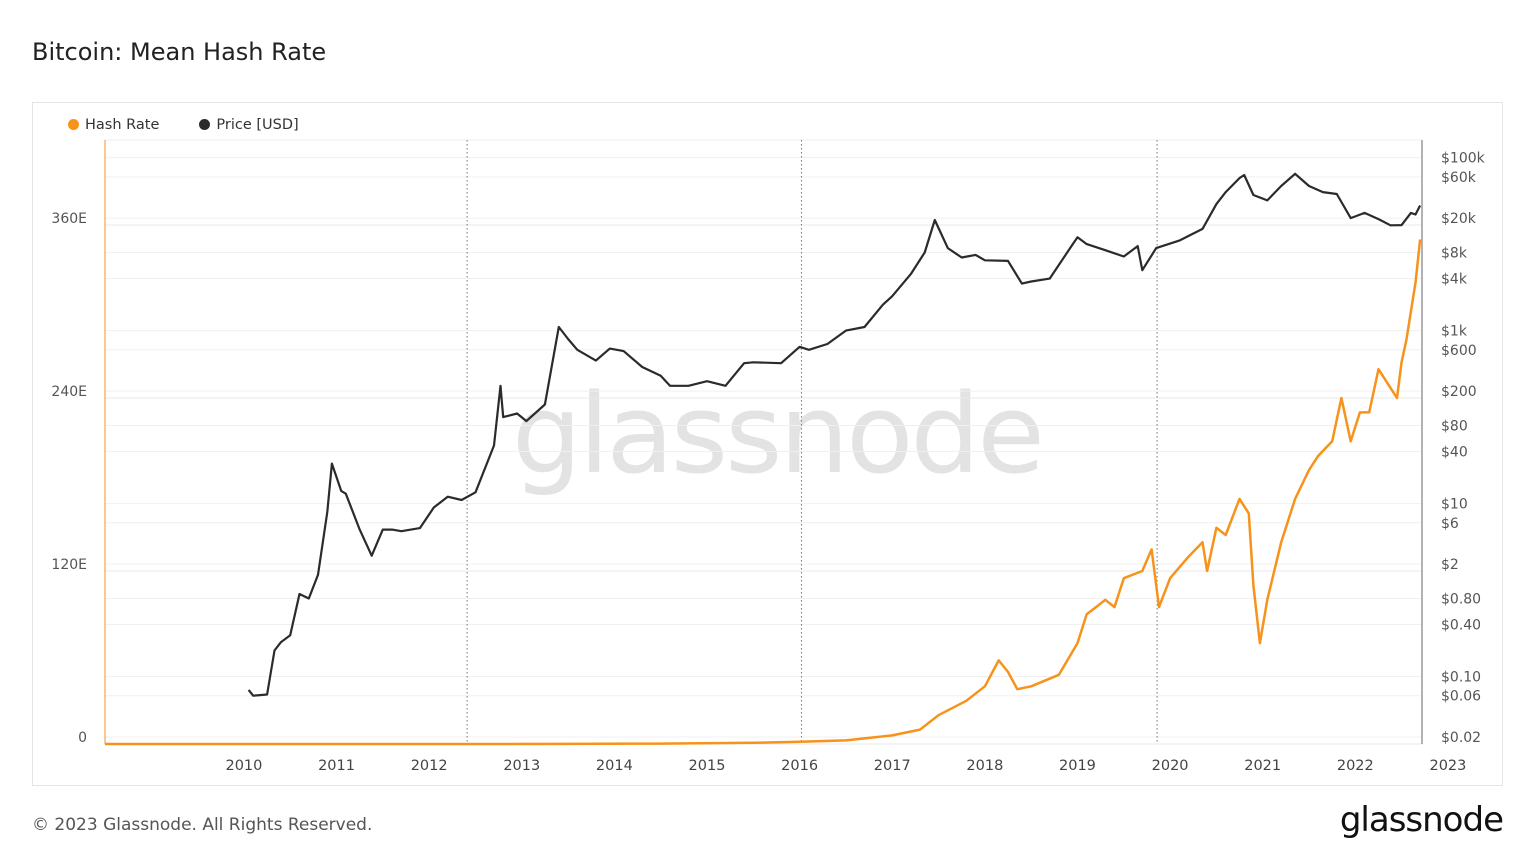 This screenshot has width=1536, height=864. Describe the element at coordinates (1459, 392) in the screenshot. I see `right-tick-label: $200` at that location.